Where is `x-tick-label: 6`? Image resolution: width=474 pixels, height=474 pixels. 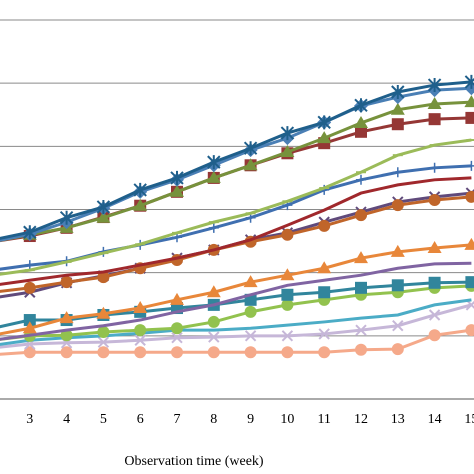 x-tick-label: 6 is located at coordinates (140, 419).